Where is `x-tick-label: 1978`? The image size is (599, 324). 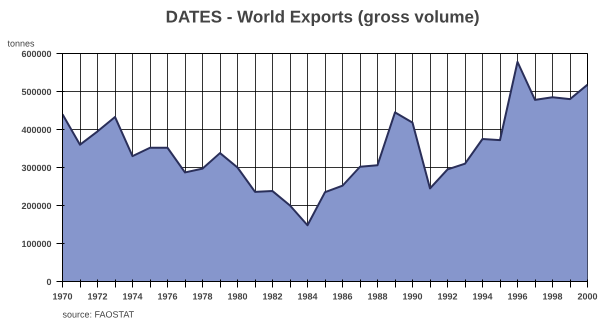 x-tick-label: 1978 is located at coordinates (202, 297).